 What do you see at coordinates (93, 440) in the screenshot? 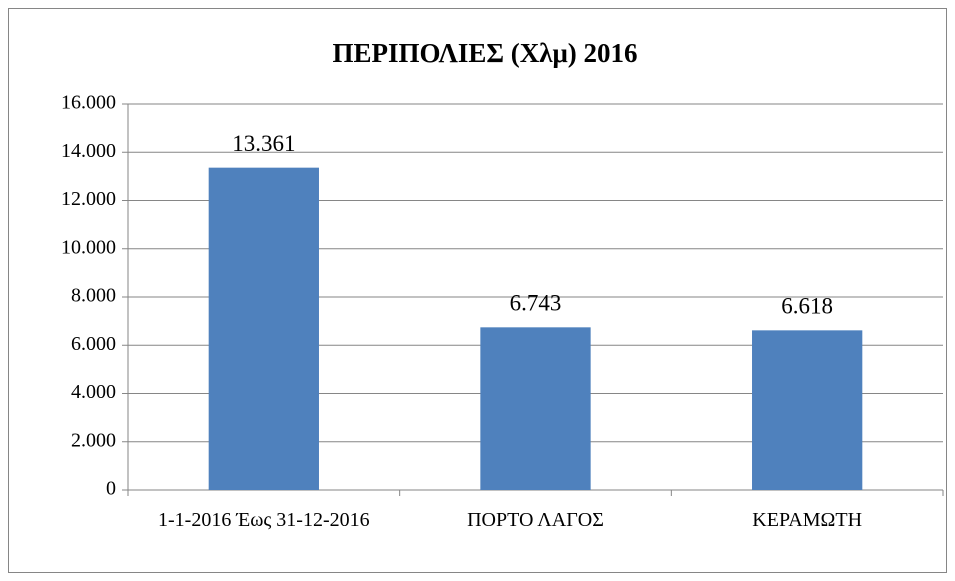
I see `y-tick-label: 2.000` at bounding box center [93, 440].